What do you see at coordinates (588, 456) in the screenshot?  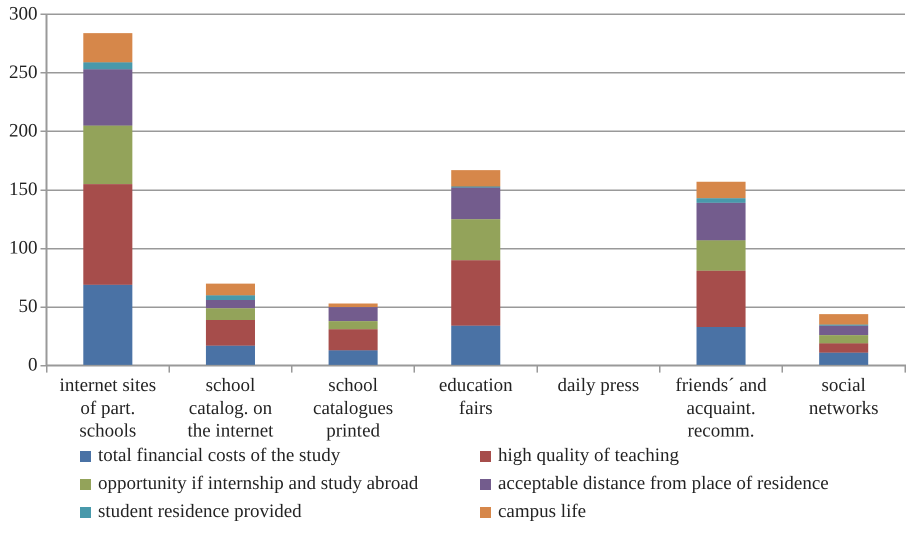 I see `legend-label: high quality of teaching` at bounding box center [588, 456].